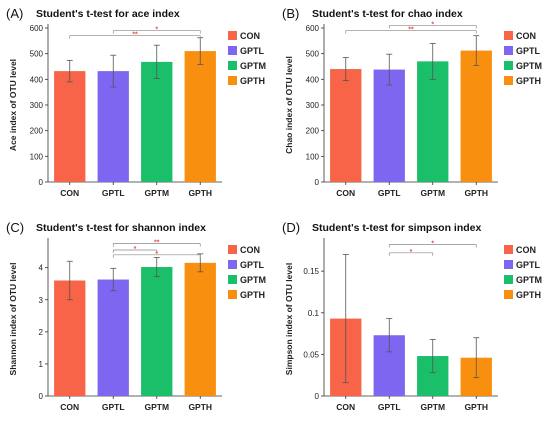  I want to click on chart-title: Student's t-test for simpson index, so click(397, 228).